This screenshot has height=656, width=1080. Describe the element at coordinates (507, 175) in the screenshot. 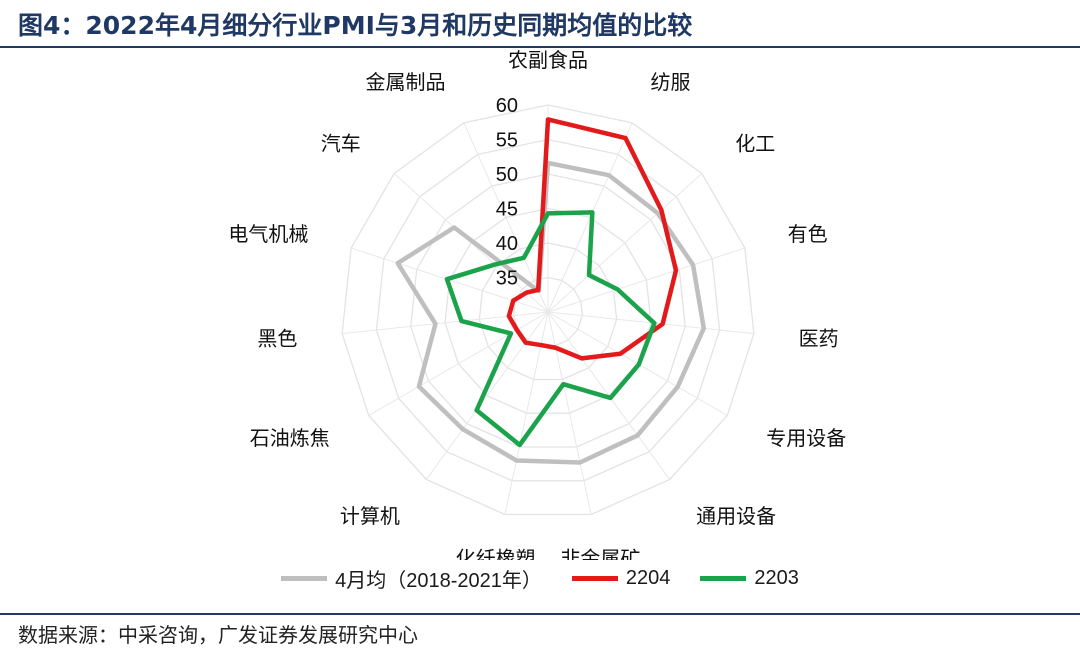

I see `tick-label: 50` at that location.